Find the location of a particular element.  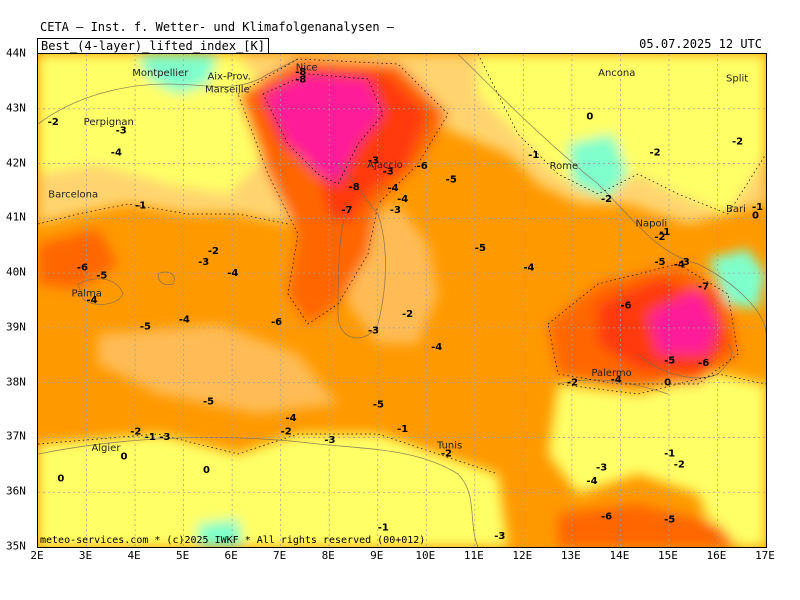

city-label: Rome is located at coordinates (564, 166).